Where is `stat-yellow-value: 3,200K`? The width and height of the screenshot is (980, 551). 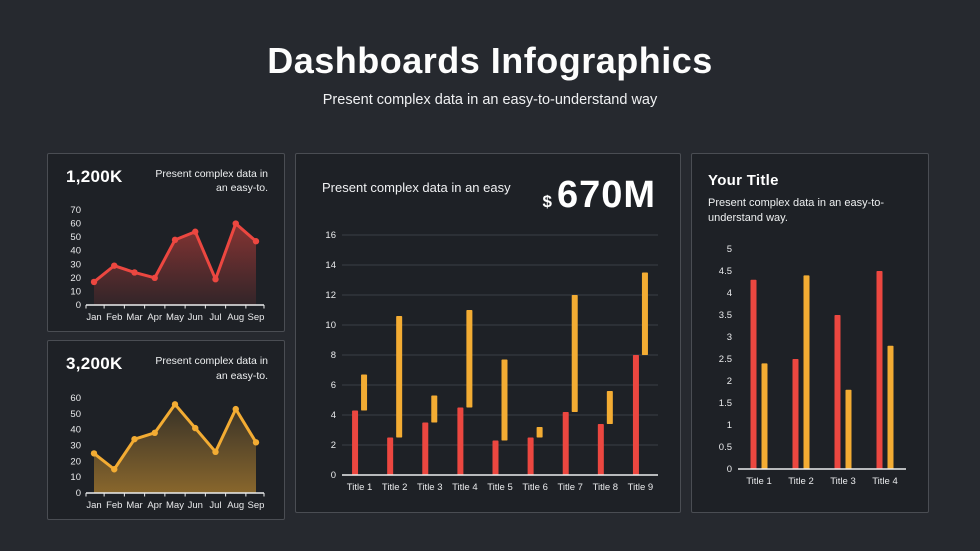
stat-yellow-value: 3,200K is located at coordinates (94, 364).